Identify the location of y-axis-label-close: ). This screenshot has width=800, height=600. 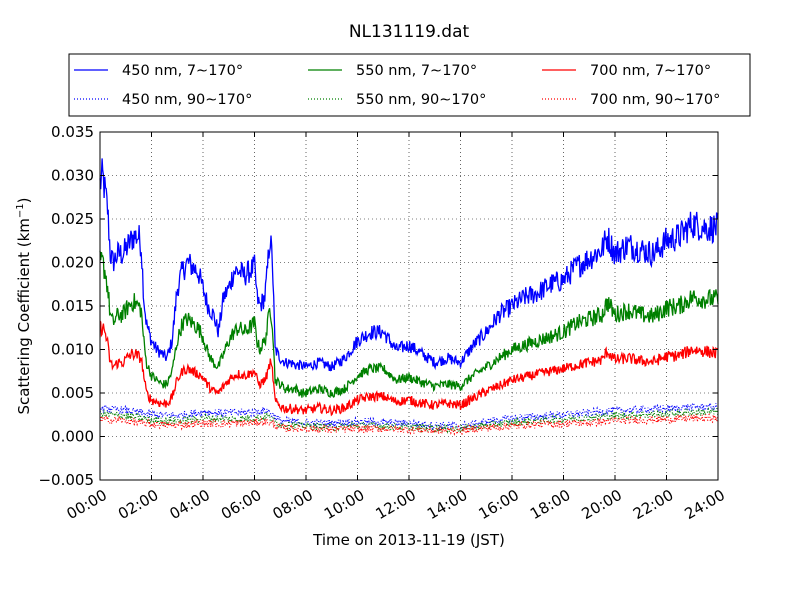
(24, 200).